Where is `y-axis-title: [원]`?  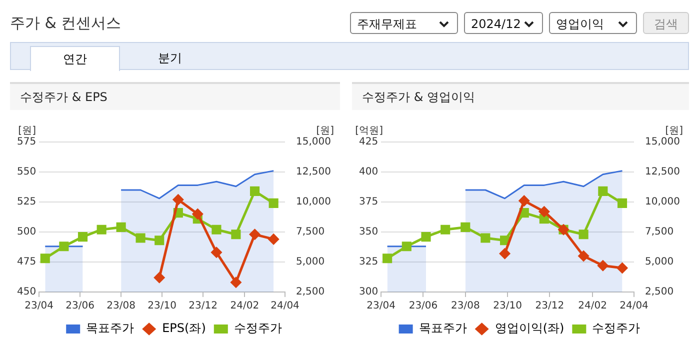 y-axis-title: [원] is located at coordinates (27, 131).